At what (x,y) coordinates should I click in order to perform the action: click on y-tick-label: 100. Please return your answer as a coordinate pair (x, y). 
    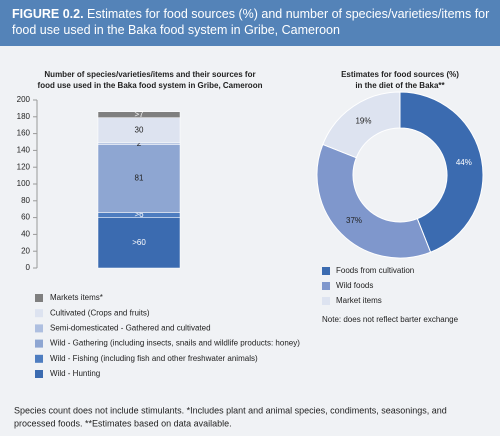
    Looking at the image, I should click on (24, 183).